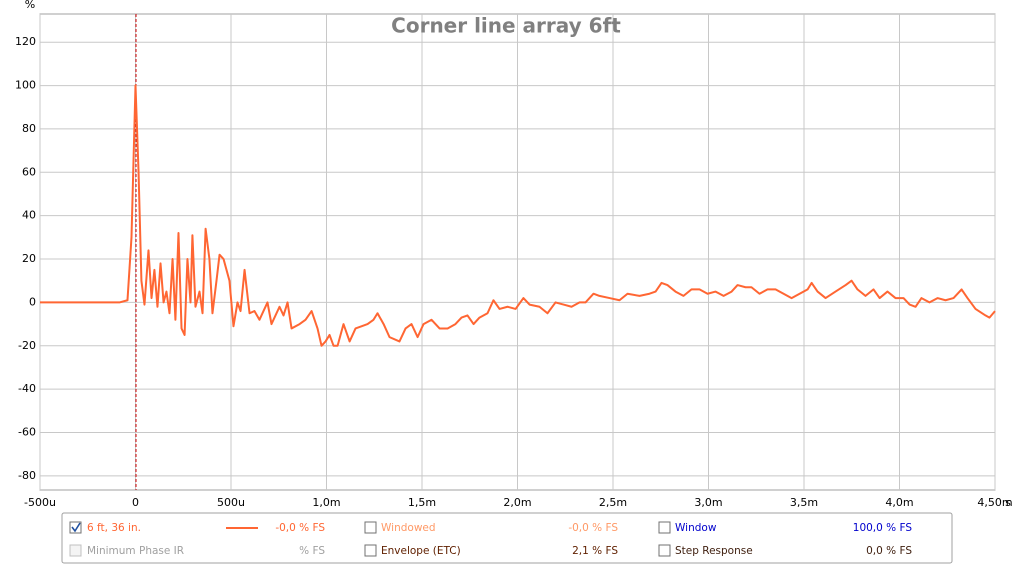 The width and height of the screenshot is (1015, 565). What do you see at coordinates (326, 502) in the screenshot?
I see `x-tick-label: 1,0m` at bounding box center [326, 502].